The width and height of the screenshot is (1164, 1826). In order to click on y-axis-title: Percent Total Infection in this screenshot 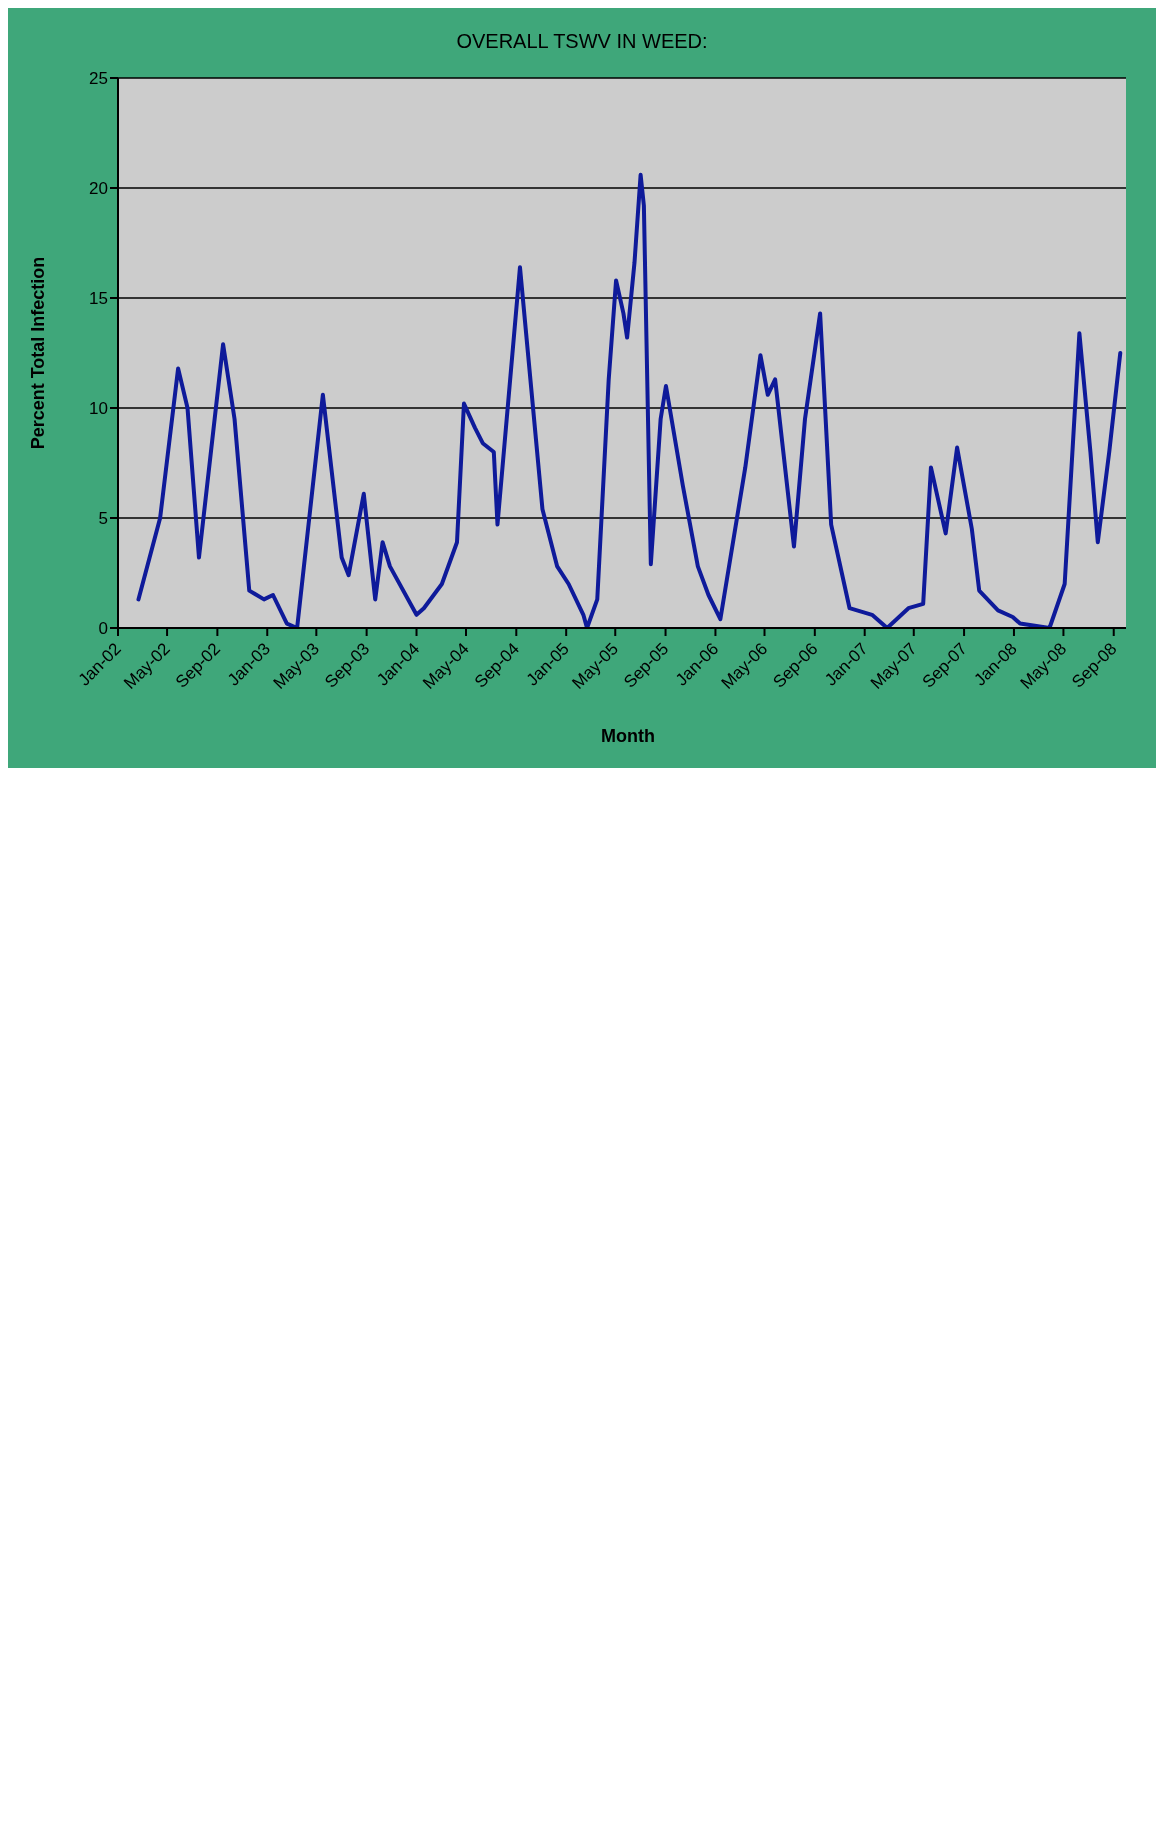, I will do `click(38, 353)`.